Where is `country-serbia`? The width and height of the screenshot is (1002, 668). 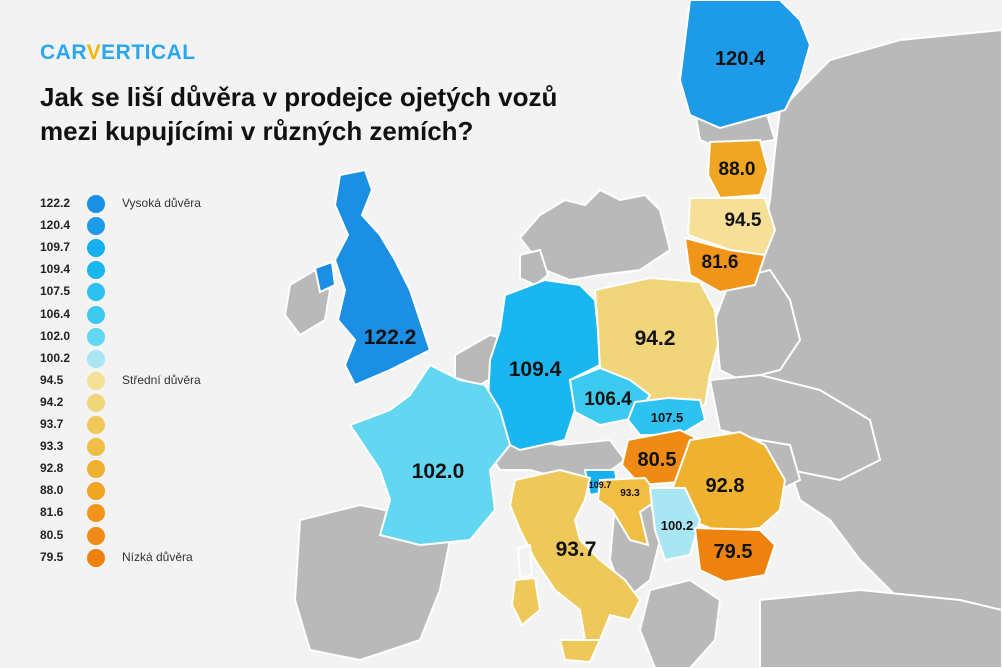
country-serbia is located at coordinates (675, 524).